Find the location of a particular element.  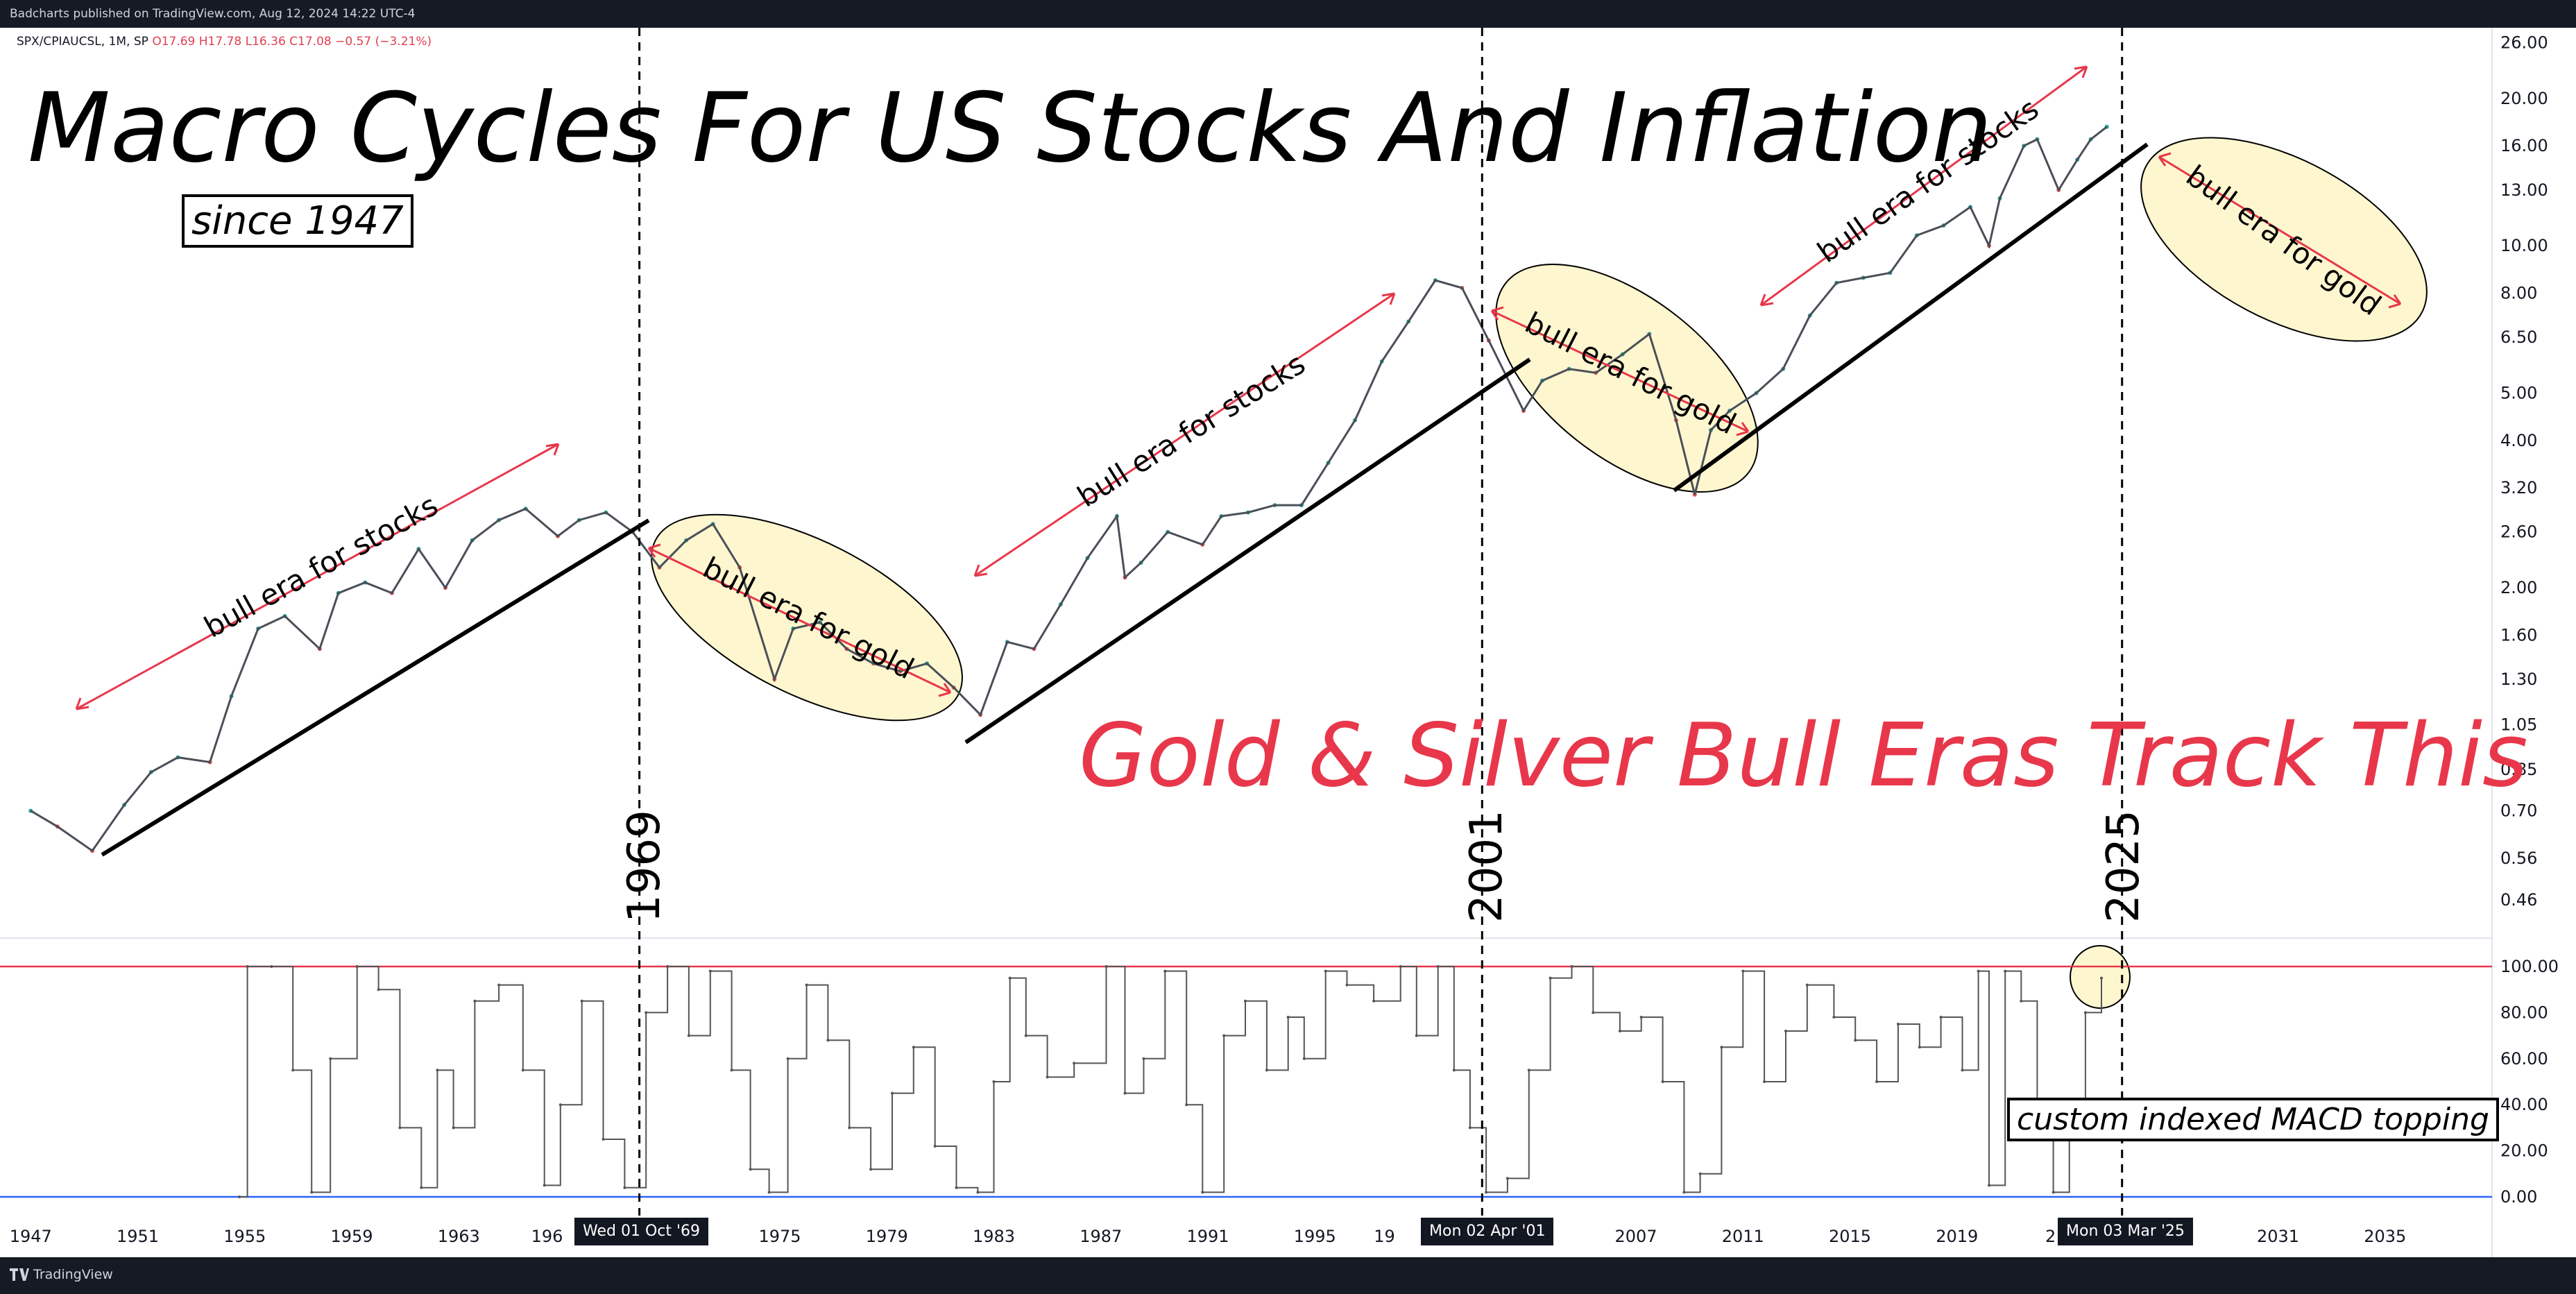

chart-title: Macro Cycles For US Stocks And Inflation is located at coordinates (1010, 128).